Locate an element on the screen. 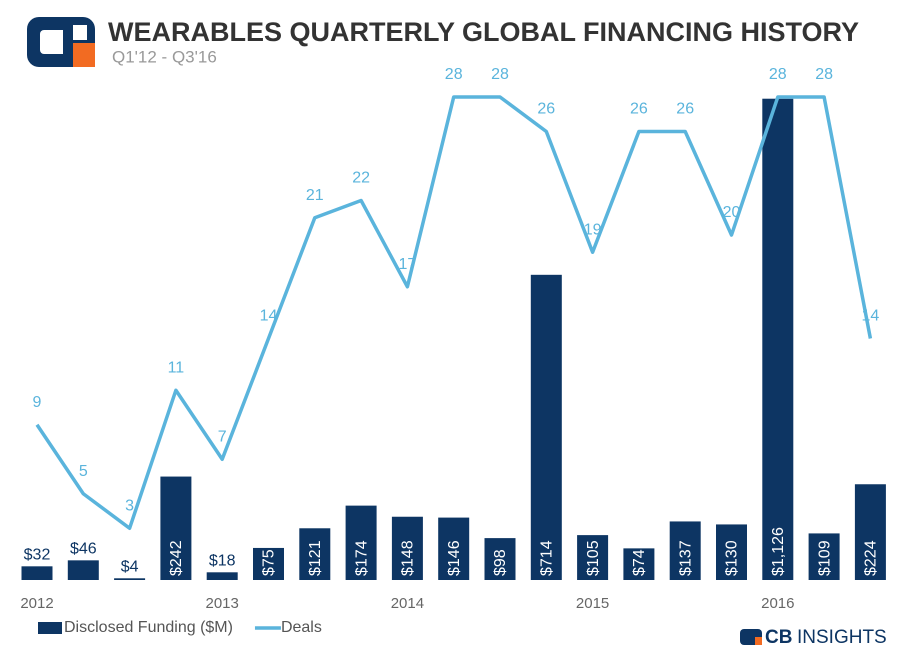 Image resolution: width=909 pixels, height=659 pixels. data-label: $105 is located at coordinates (593, 558).